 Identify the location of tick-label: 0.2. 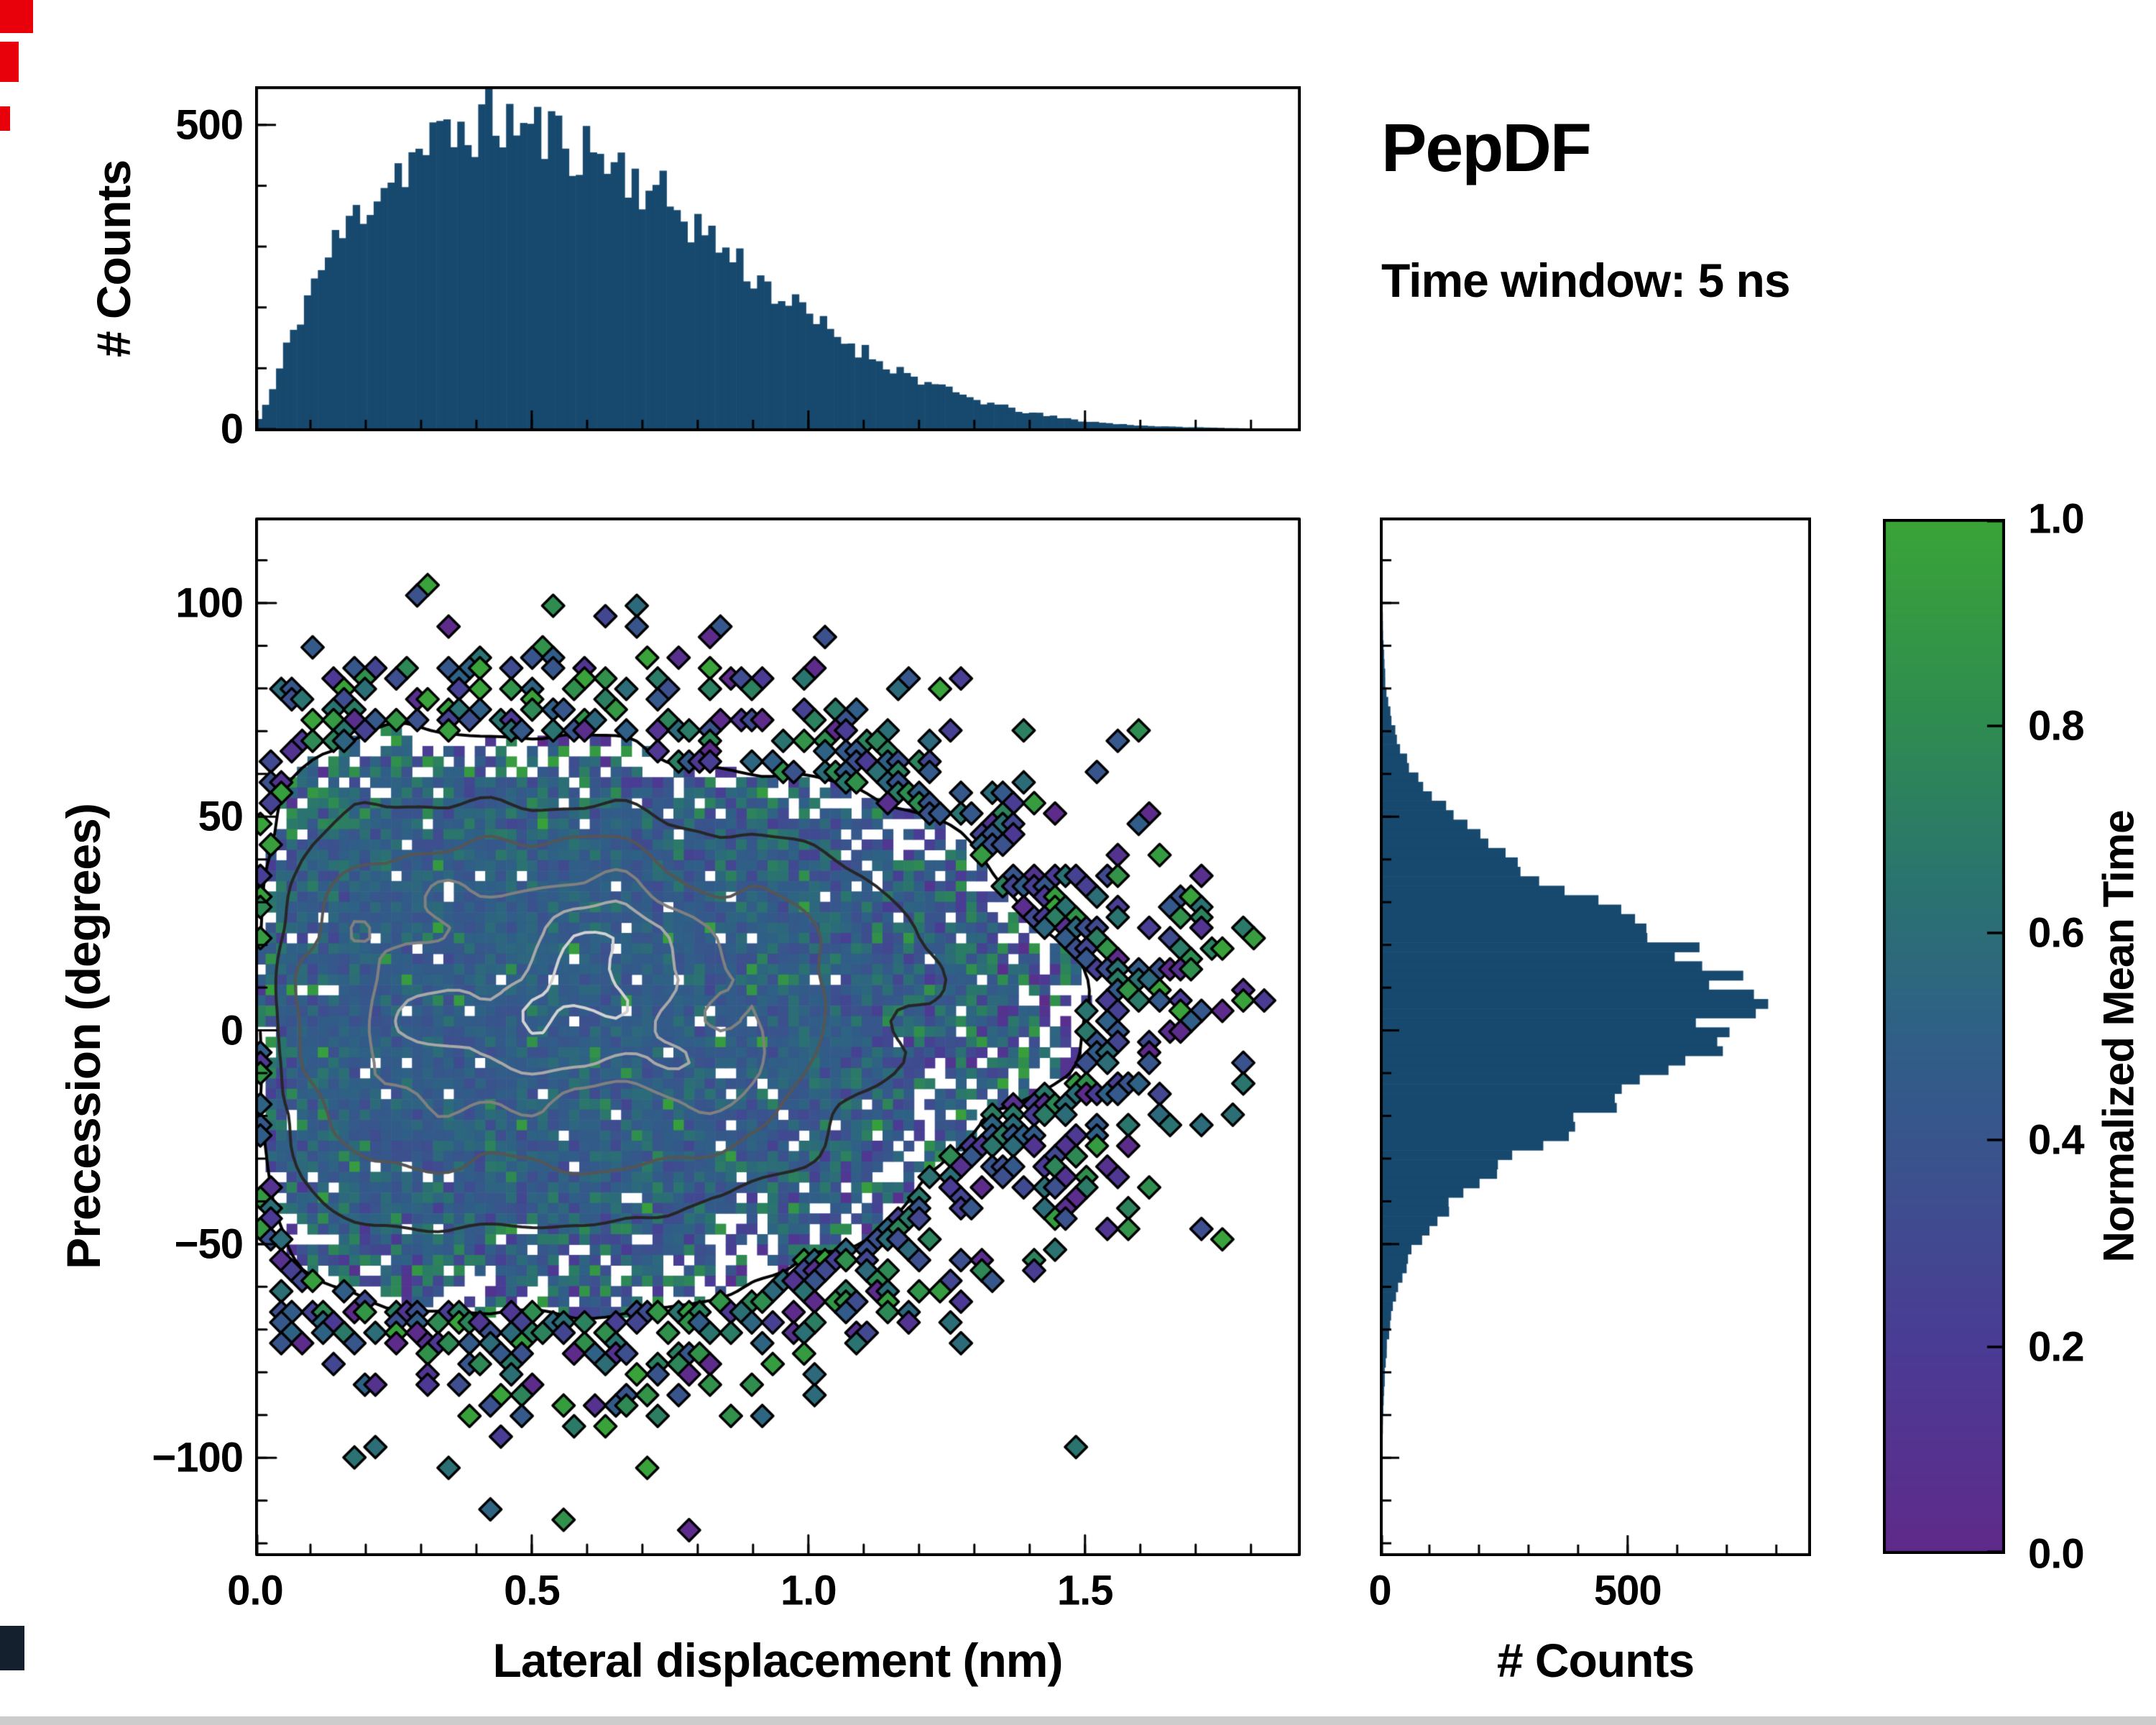
(2056, 1347).